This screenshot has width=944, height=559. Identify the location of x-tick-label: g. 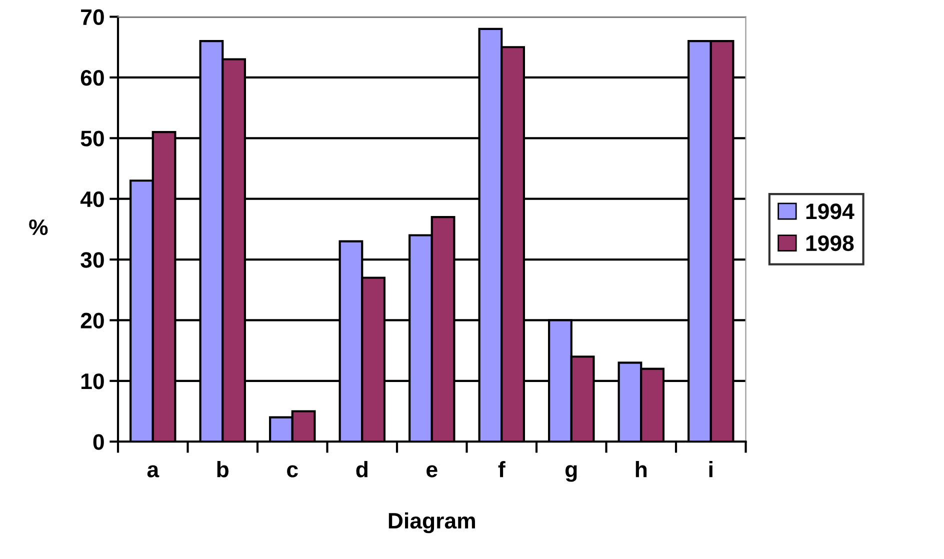
(571, 473).